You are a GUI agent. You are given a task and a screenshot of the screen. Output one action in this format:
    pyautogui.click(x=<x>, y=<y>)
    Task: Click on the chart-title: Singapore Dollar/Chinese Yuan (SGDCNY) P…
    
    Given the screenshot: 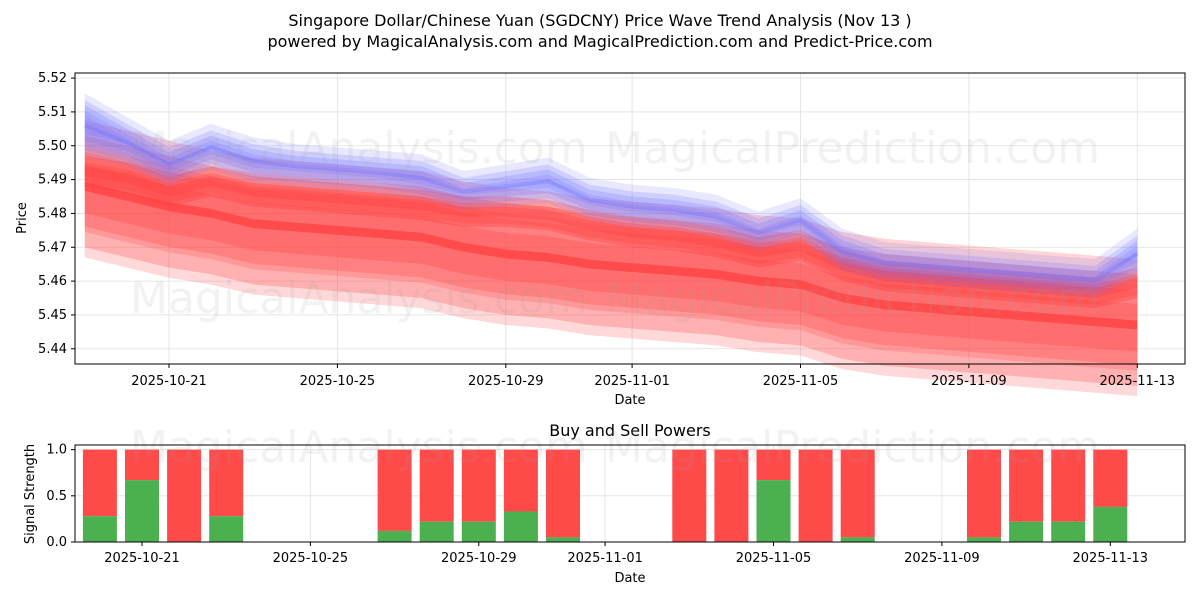 What is the action you would take?
    pyautogui.click(x=599, y=20)
    